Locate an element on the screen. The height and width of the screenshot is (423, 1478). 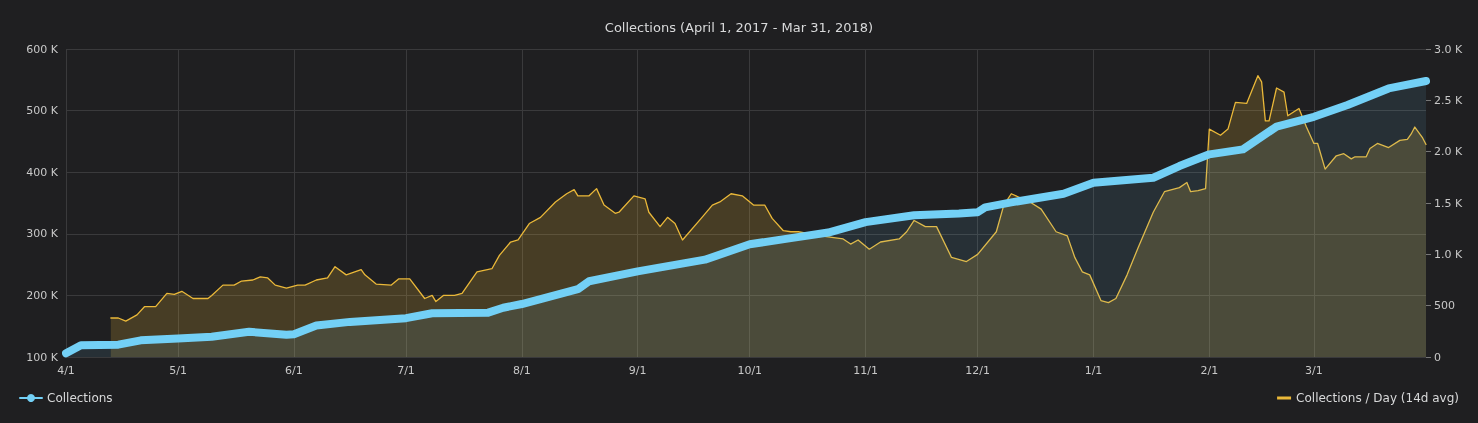
y-tick-label: 300 K is located at coordinates (42, 234).